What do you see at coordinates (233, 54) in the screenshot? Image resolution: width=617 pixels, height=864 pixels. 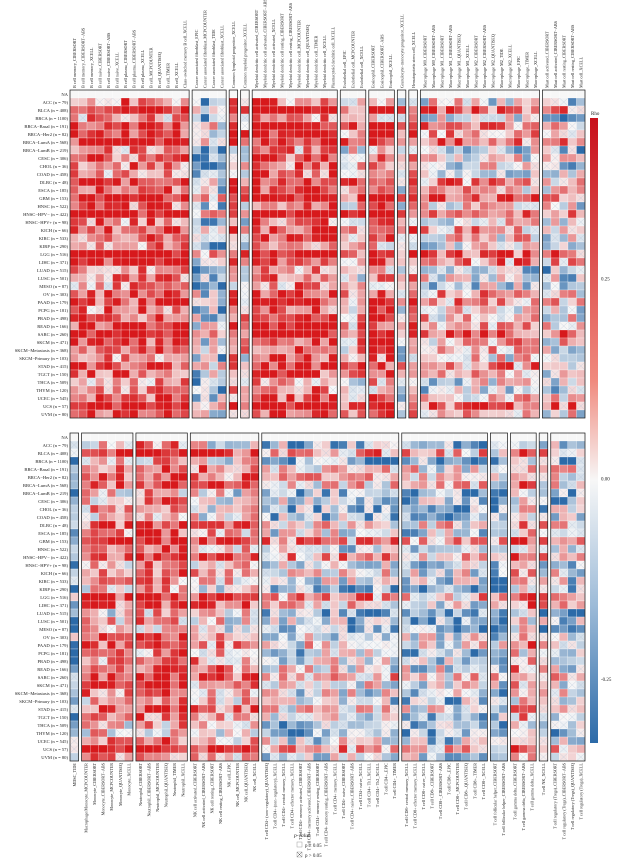 I see `column-label: Common lymphoid progenitor_XCELL` at bounding box center [233, 54].